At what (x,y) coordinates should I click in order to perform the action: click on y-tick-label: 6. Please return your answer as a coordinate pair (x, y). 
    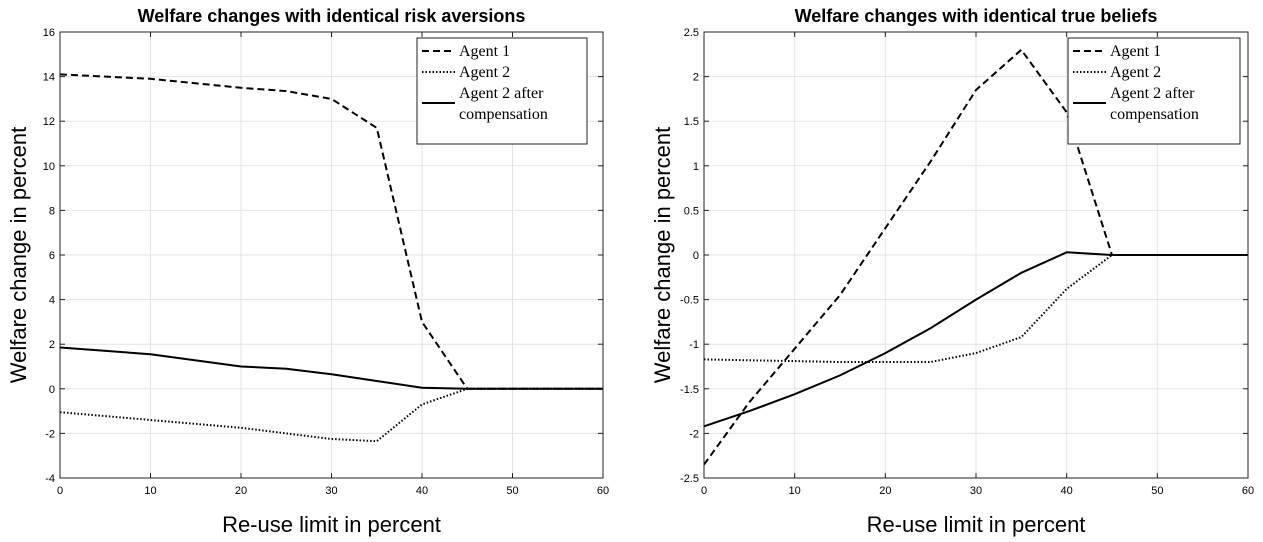
    Looking at the image, I should click on (52, 256).